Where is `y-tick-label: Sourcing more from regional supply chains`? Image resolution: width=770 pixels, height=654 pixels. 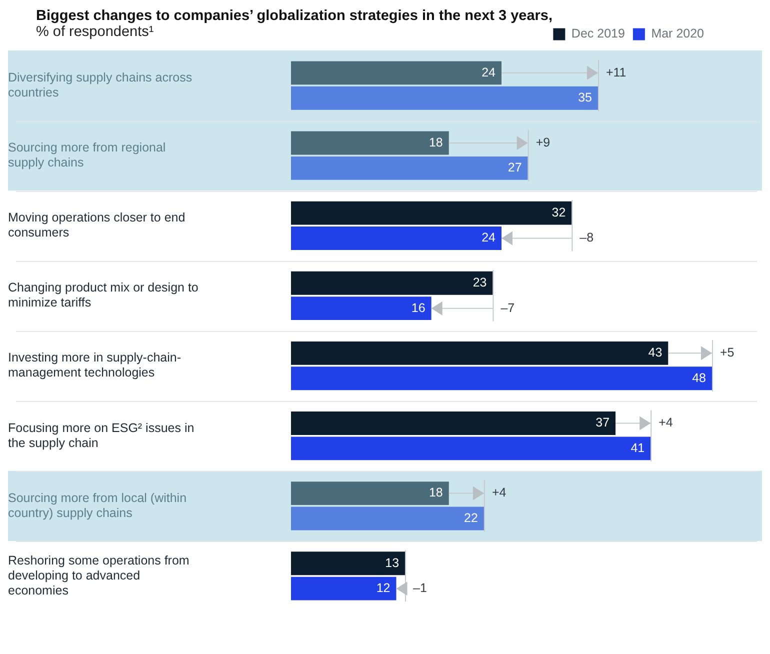
y-tick-label: Sourcing more from regional supply chains is located at coordinates (87, 155).